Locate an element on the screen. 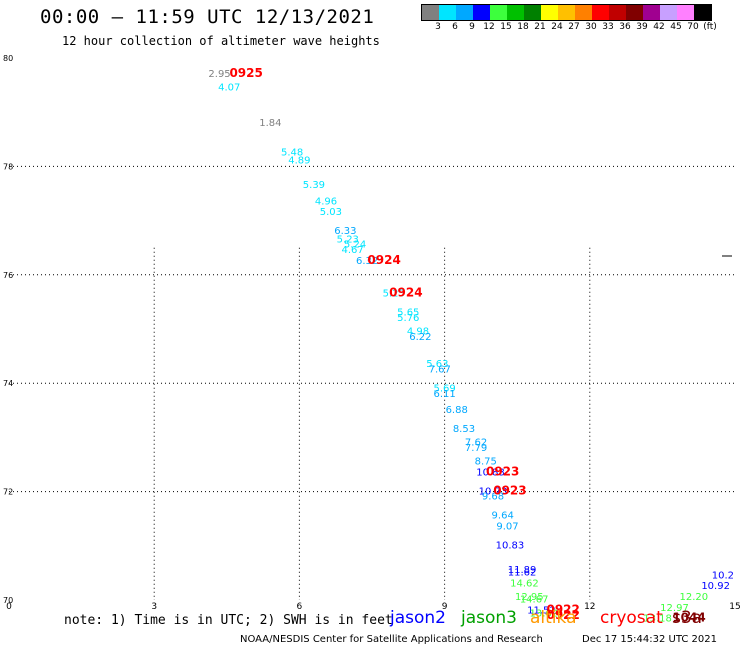 The height and width of the screenshot is (650, 740). wave-height-label: 14.67 is located at coordinates (534, 600).